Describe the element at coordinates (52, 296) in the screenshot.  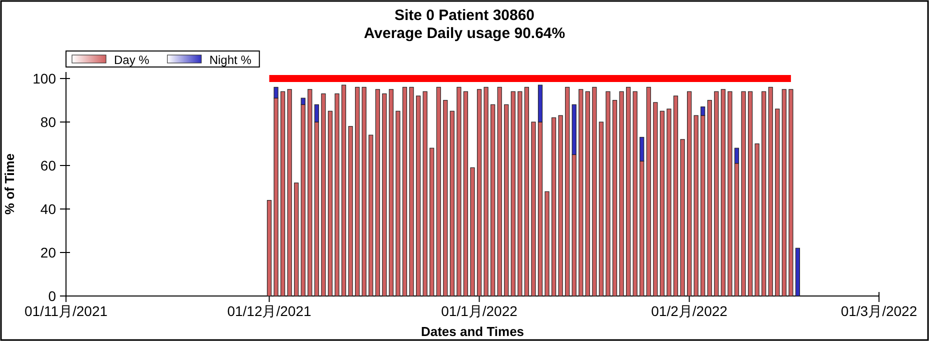
I see `y-tick-label: 0` at that location.